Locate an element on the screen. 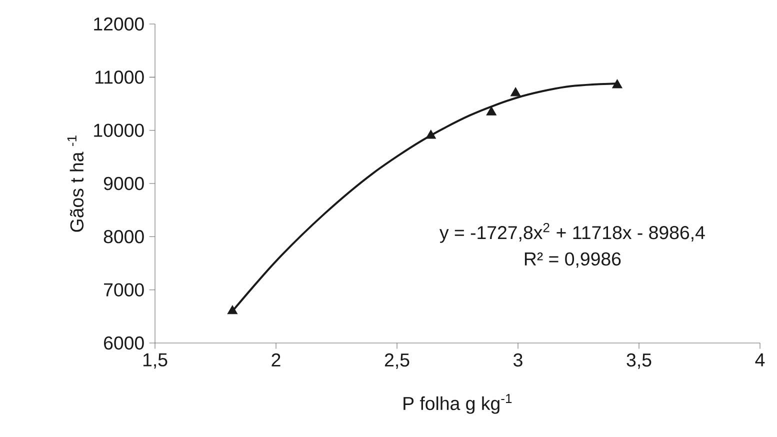 This screenshot has width=777, height=437. y-tick-label: 6000 is located at coordinates (124, 343).